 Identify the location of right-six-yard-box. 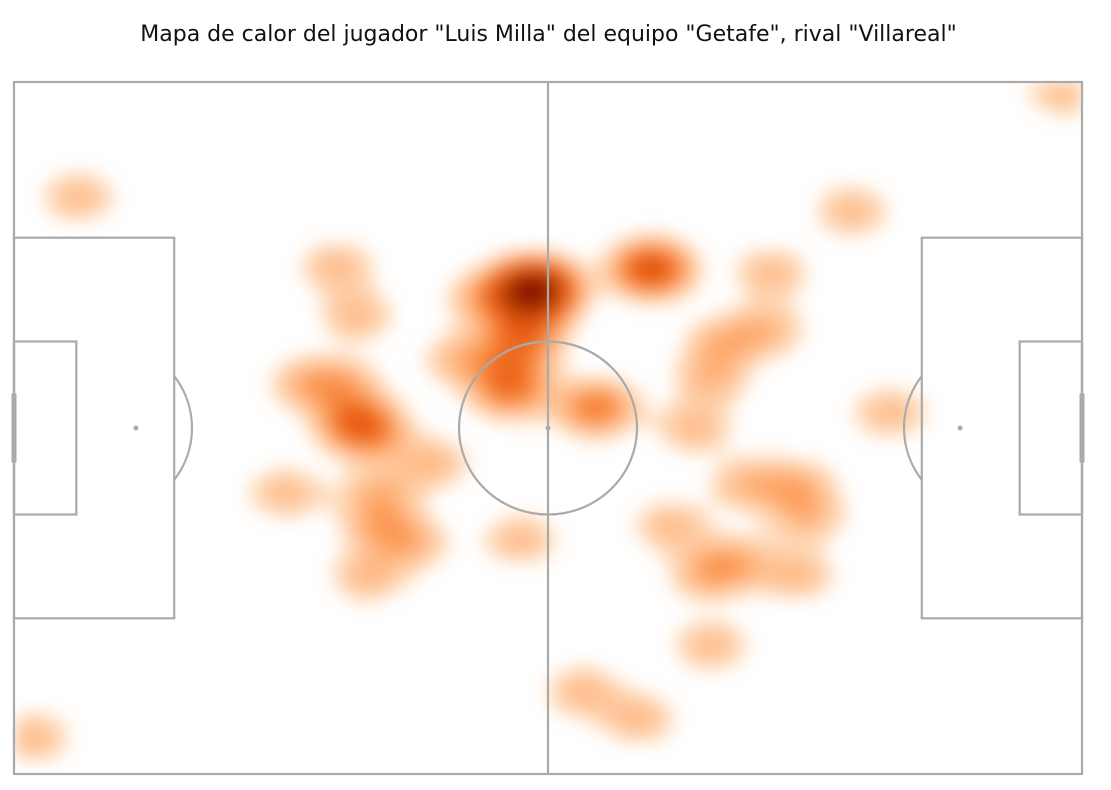
(1051, 428).